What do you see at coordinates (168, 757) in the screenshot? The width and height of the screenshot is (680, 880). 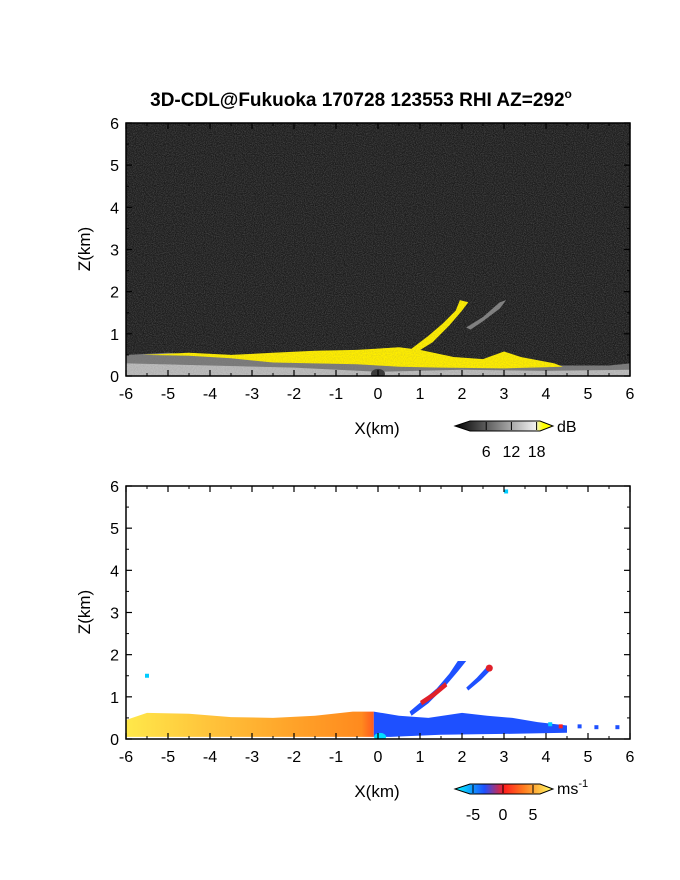 I see `velocity-x-tick-label: -5` at bounding box center [168, 757].